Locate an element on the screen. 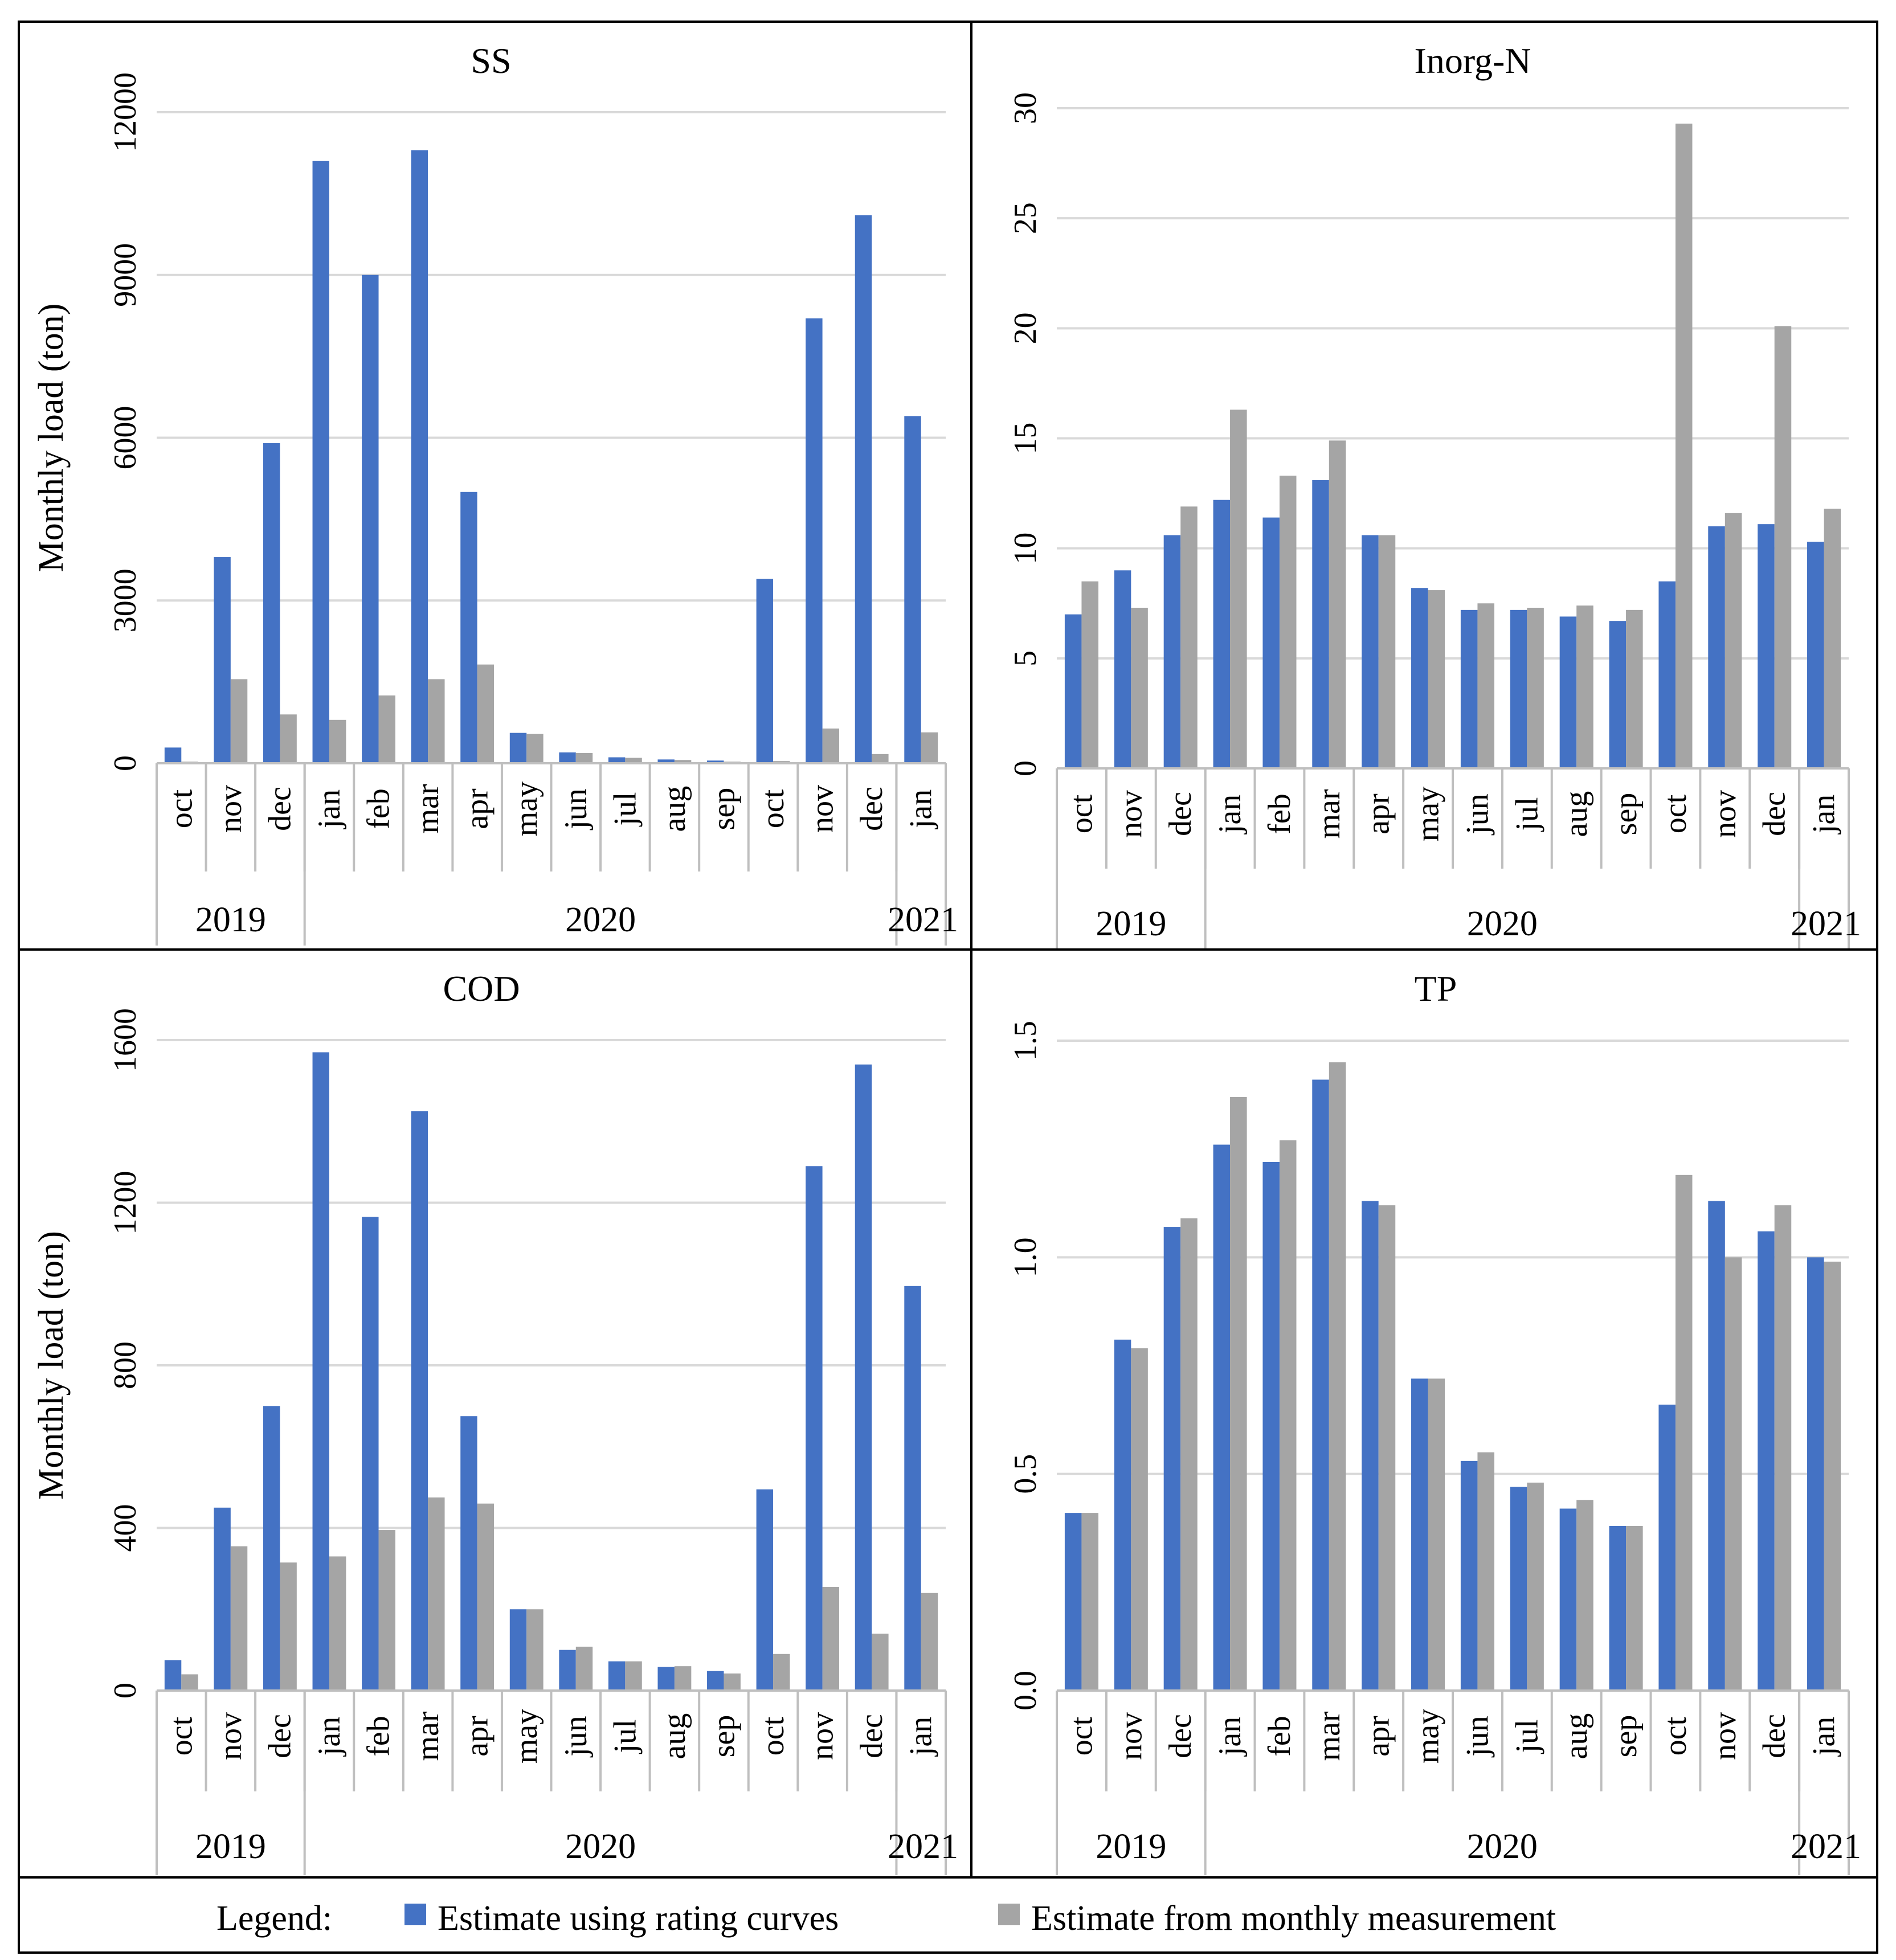 This screenshot has width=1896, height=1960. y-tick-label-cod: 1200 is located at coordinates (125, 1203).